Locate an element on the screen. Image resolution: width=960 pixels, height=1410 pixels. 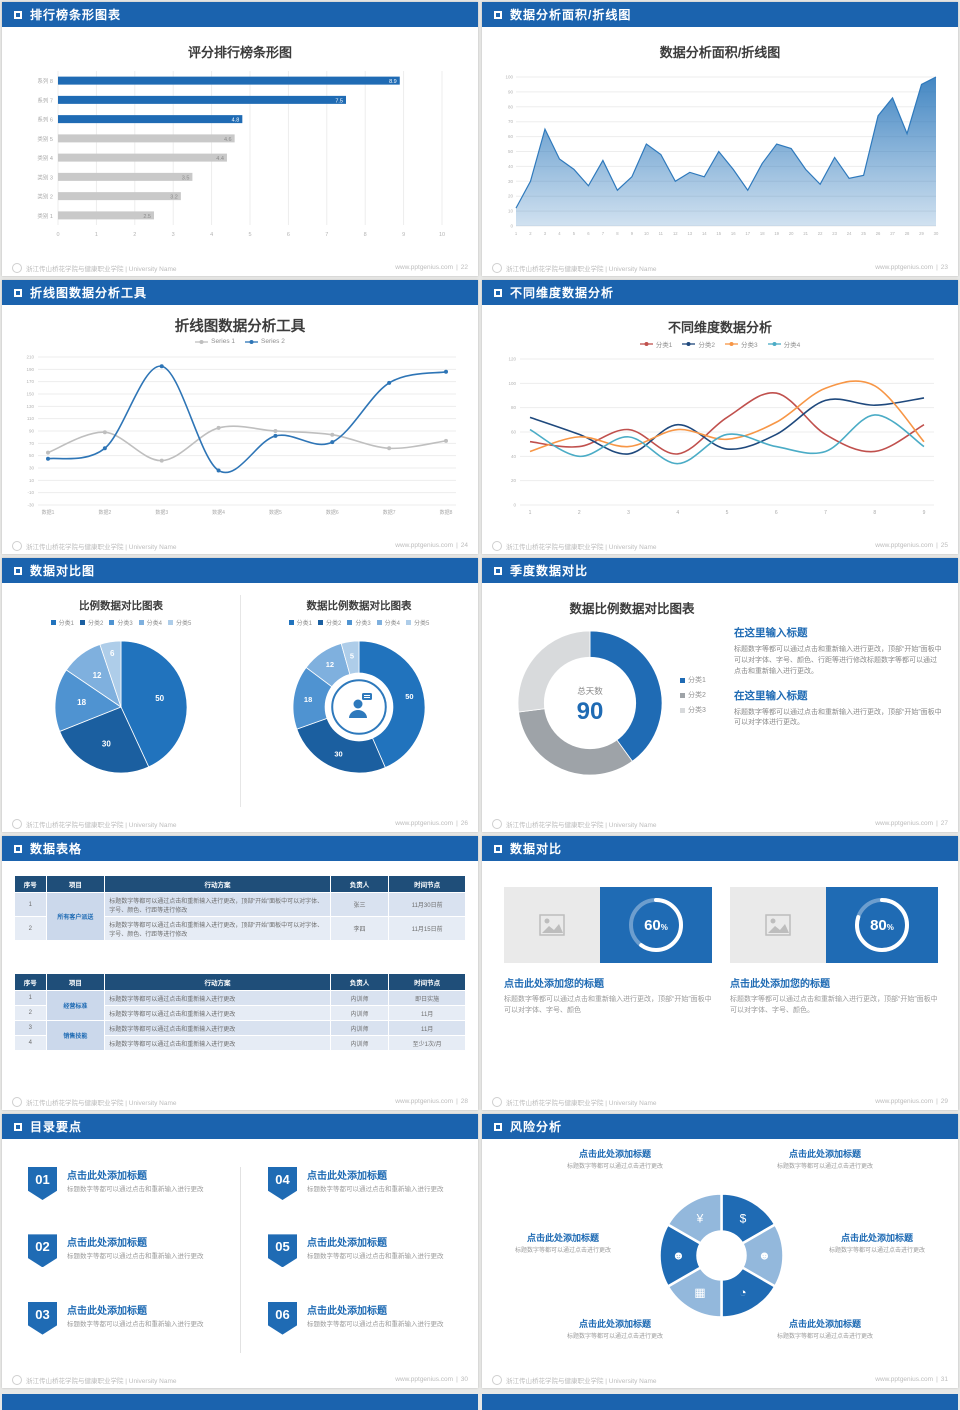
svg-text: 13 is located at coordinates (689, 233).